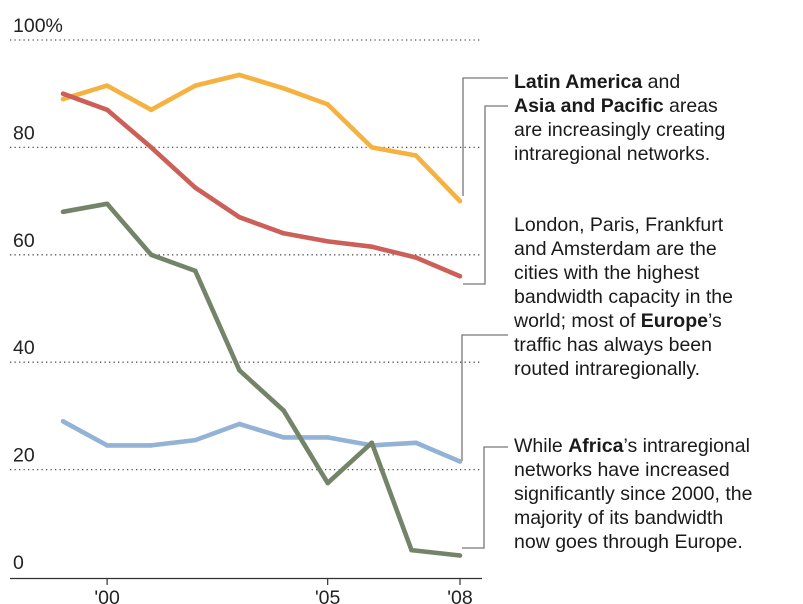  Describe the element at coordinates (607, 369) in the screenshot. I see `annotation-text: routed intraregionally.` at that location.